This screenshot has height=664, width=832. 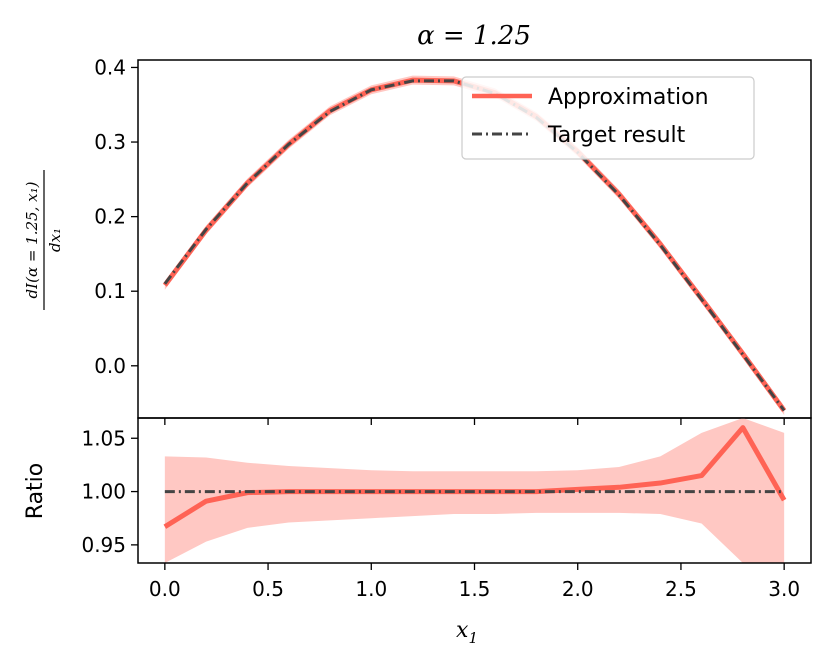 What do you see at coordinates (268, 589) in the screenshot?
I see `xtick-label: 0.5` at bounding box center [268, 589].